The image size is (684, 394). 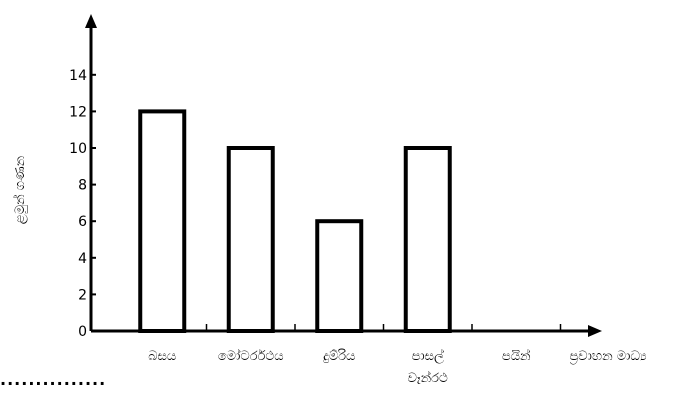 I want to click on y-tick-label: 8, so click(x=82, y=186).